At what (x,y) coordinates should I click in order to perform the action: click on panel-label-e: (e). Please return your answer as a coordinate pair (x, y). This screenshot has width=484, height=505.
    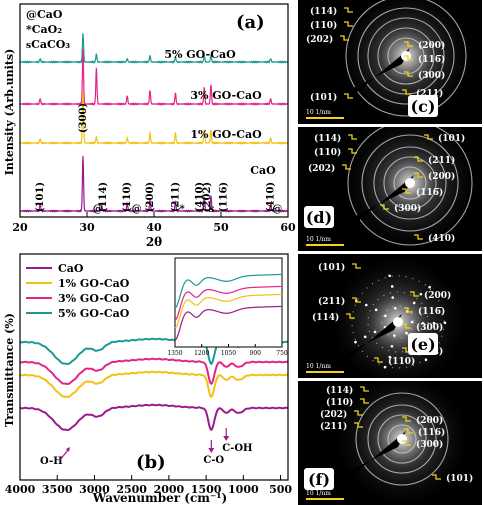
    Looking at the image, I should click on (422, 344).